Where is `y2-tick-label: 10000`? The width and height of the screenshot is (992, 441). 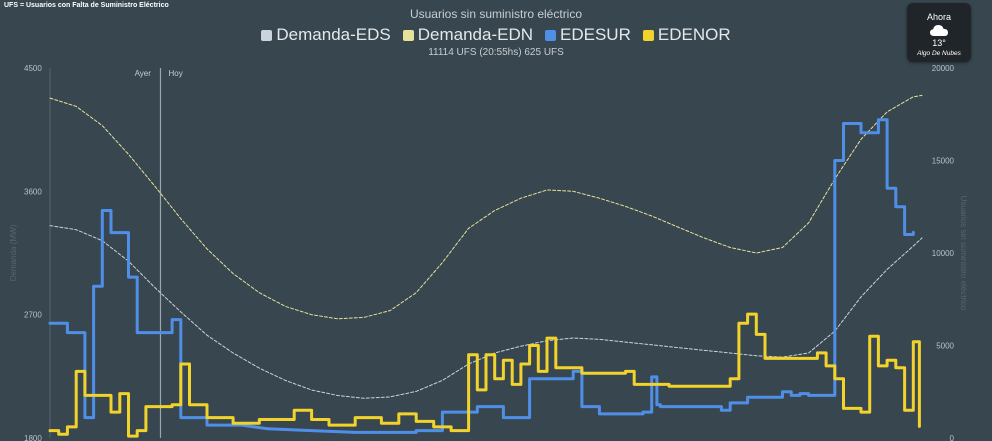
y2-tick-label: 10000 is located at coordinates (943, 253).